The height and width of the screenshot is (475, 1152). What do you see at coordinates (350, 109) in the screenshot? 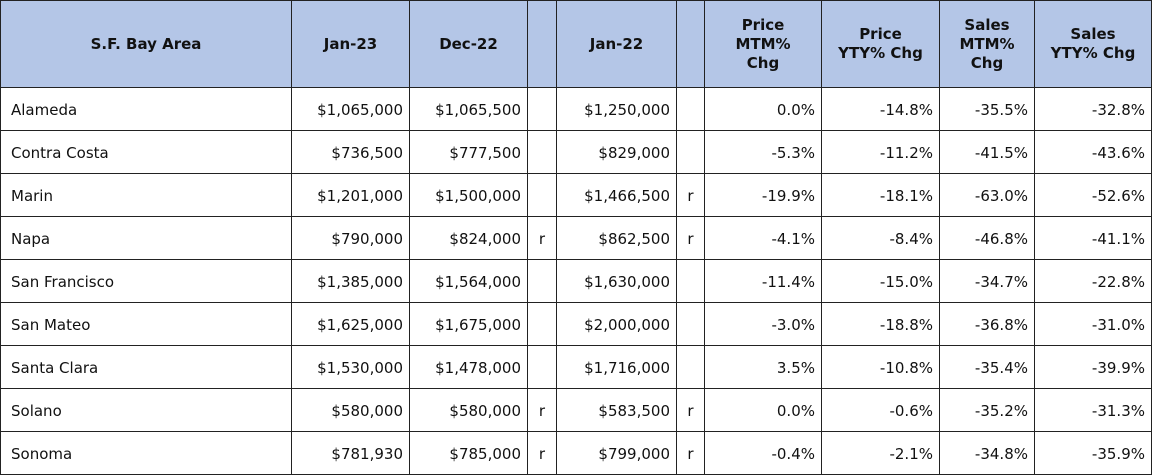
I see `cell: $1,065,000` at bounding box center [350, 109].